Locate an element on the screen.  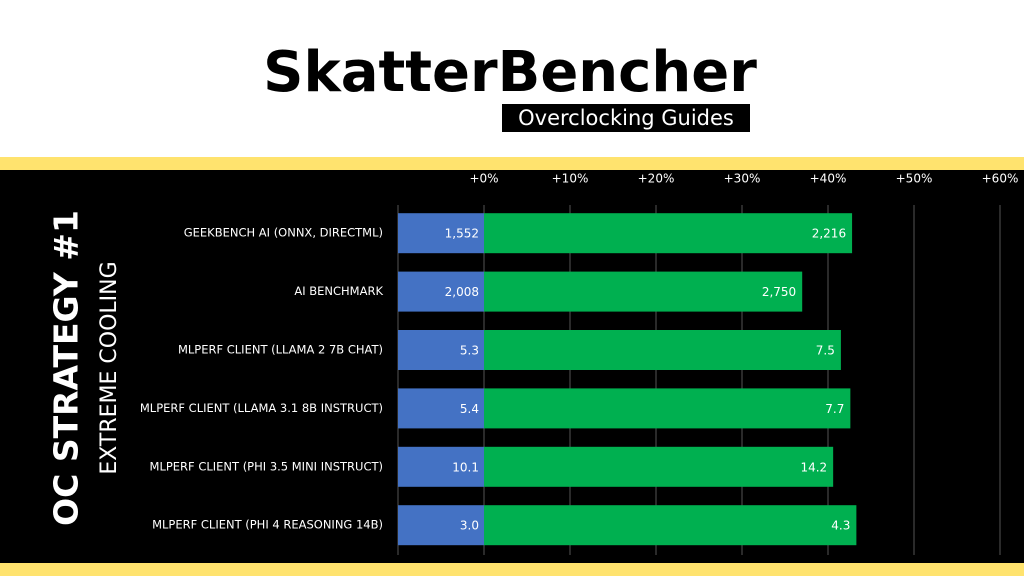
baseline-label: 1,552 is located at coordinates (462, 234).